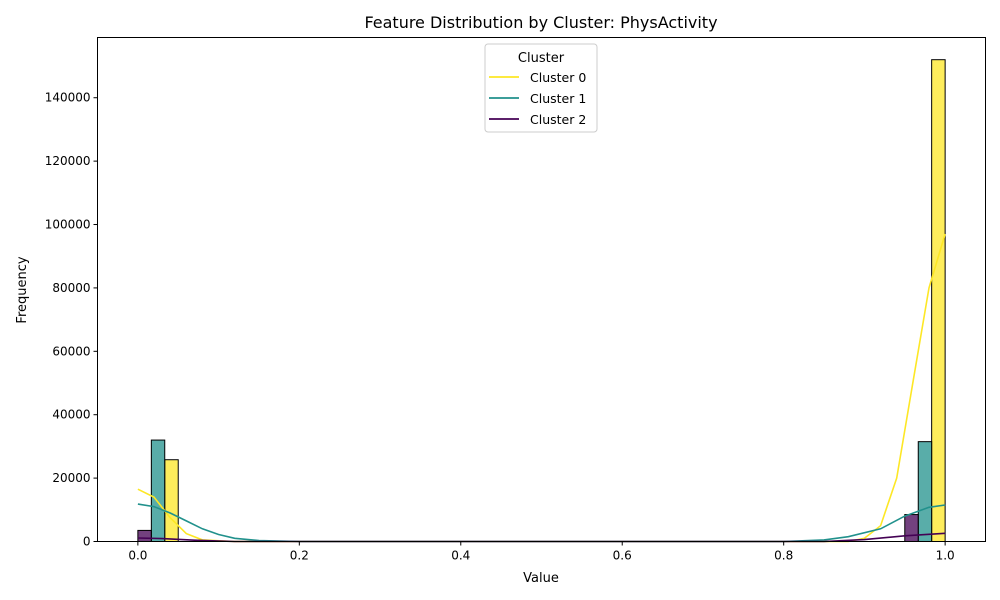 This screenshot has height=600, width=1000. I want to click on legend-label-cluster-1: Cluster 1, so click(558, 98).